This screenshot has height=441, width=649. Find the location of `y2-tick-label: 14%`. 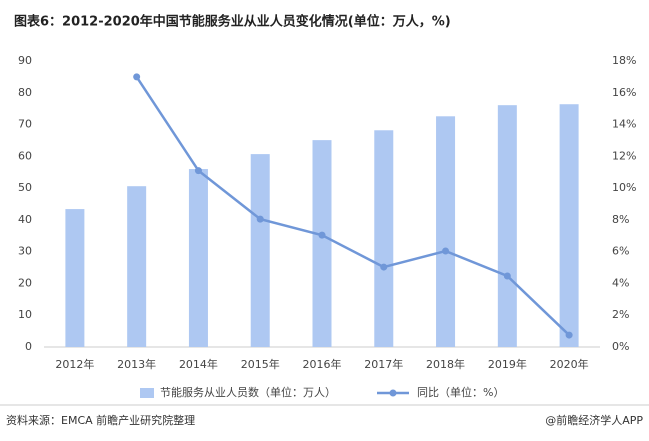

y2-tick-label: 14% is located at coordinates (624, 124).